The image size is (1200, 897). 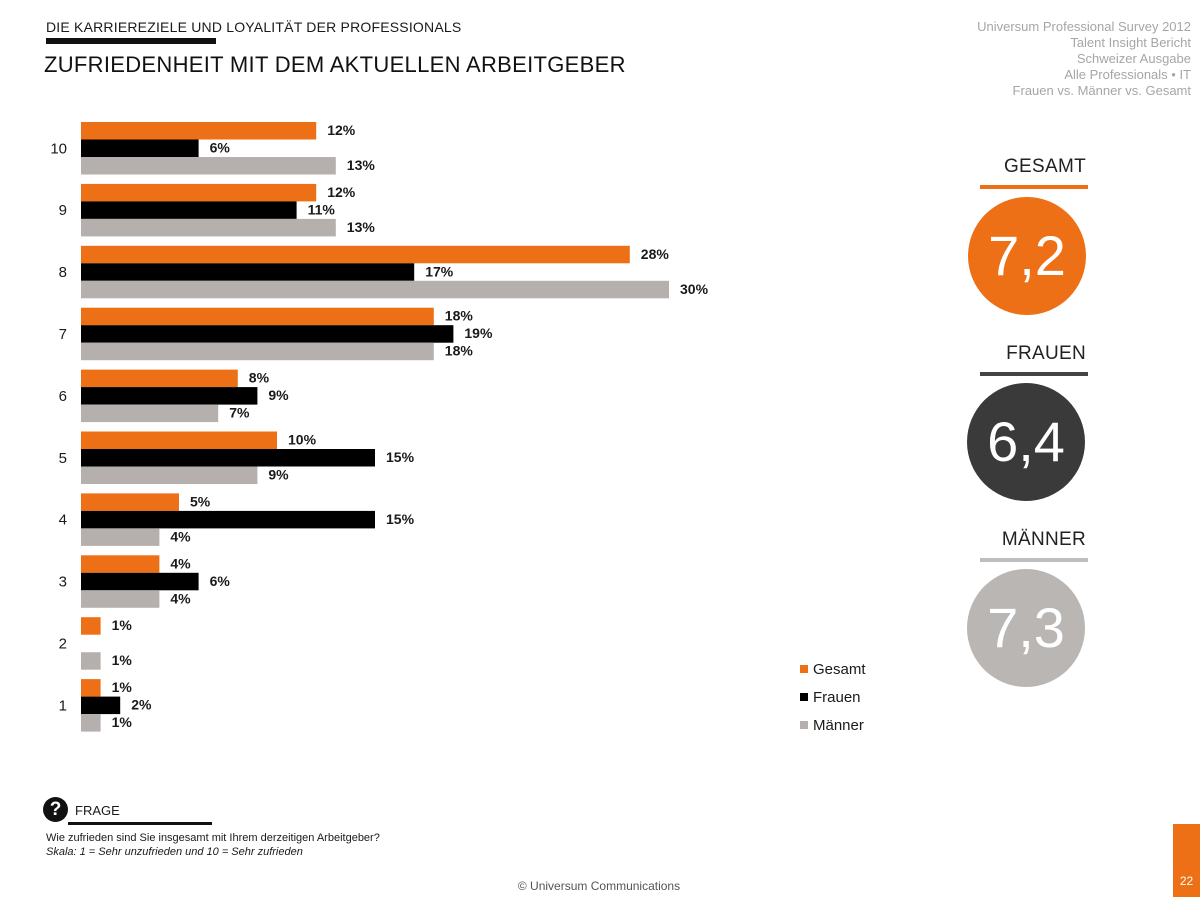 I want to click on score-circle-gesamt: 7,2, so click(x=1027, y=256).